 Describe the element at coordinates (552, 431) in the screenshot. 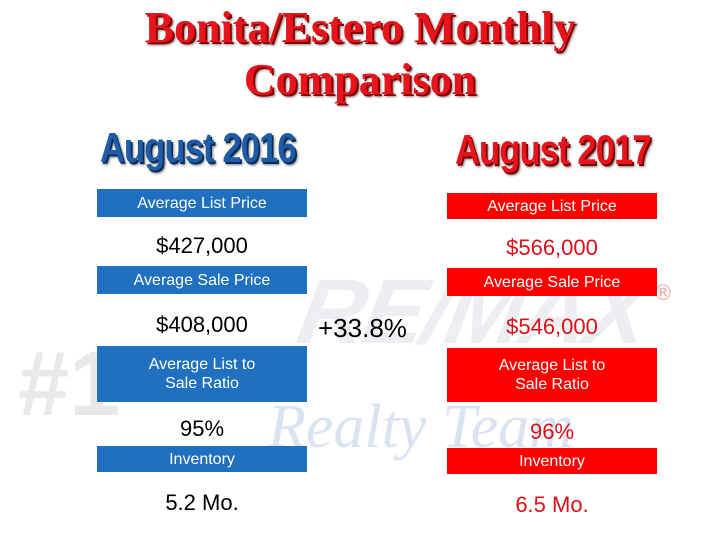

I see `right-ratio-value: 96%` at that location.